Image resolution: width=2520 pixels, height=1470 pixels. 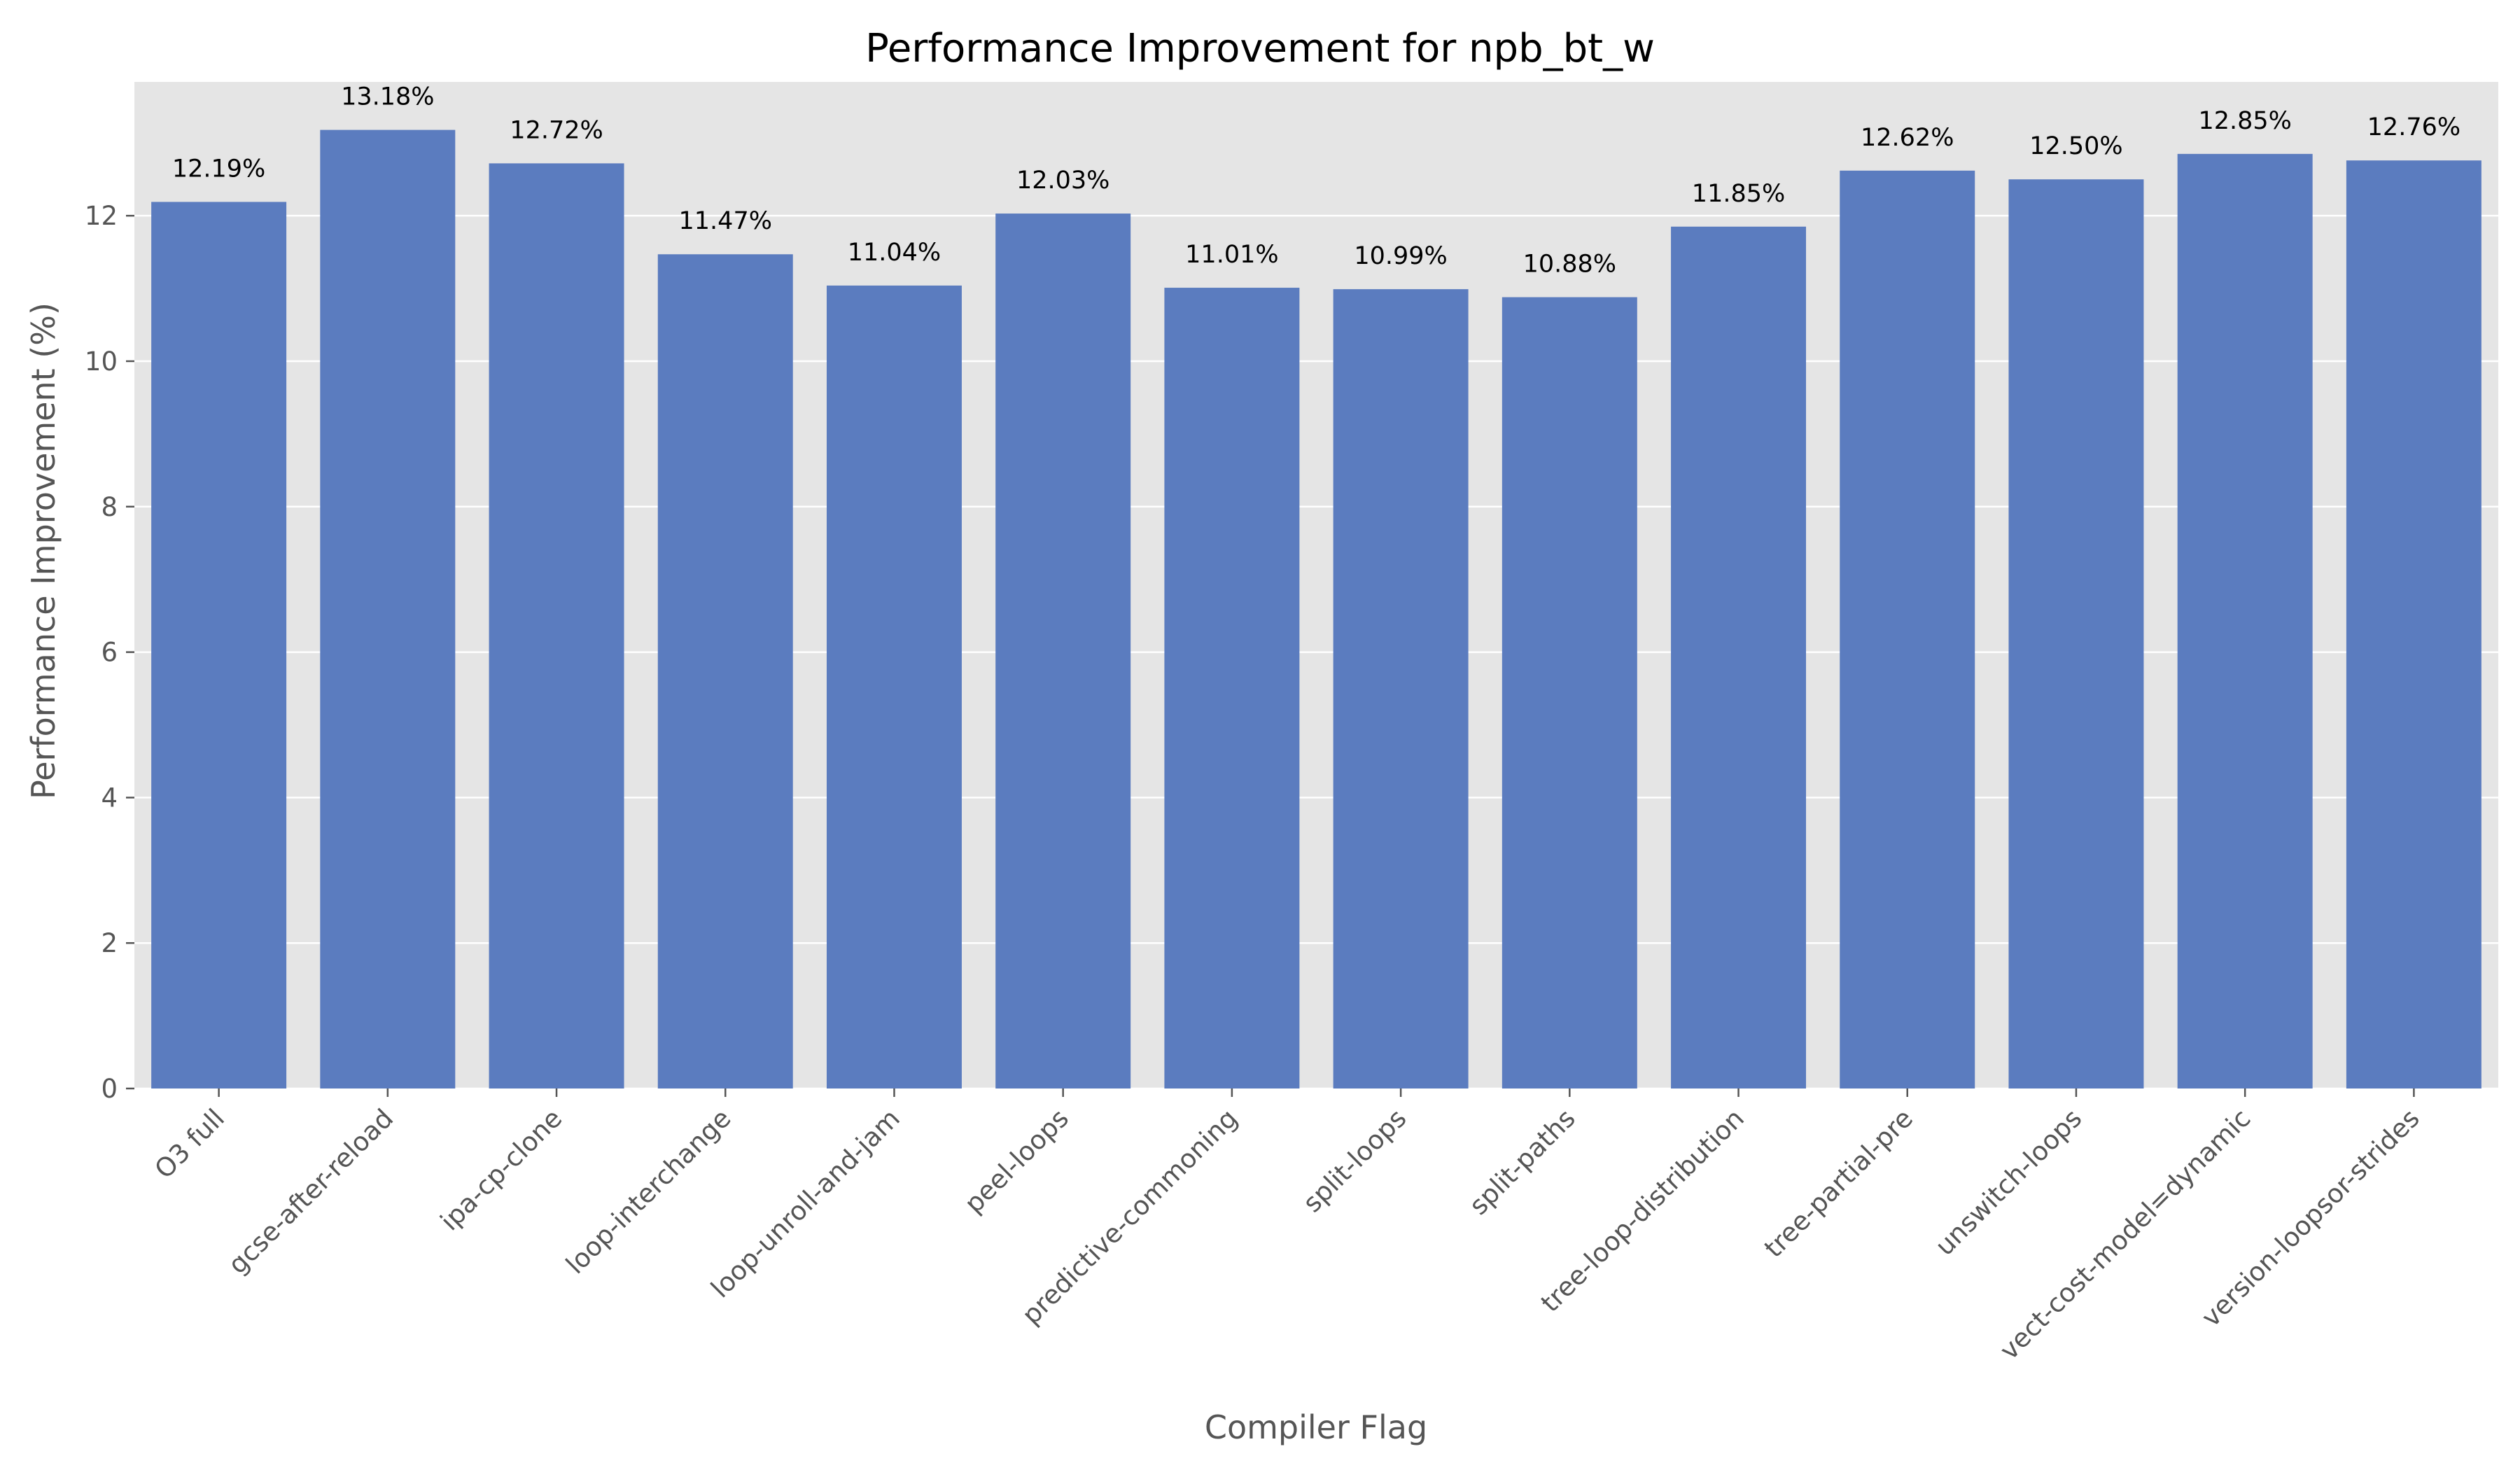 I want to click on y-tick-label: 4, so click(x=109, y=798).